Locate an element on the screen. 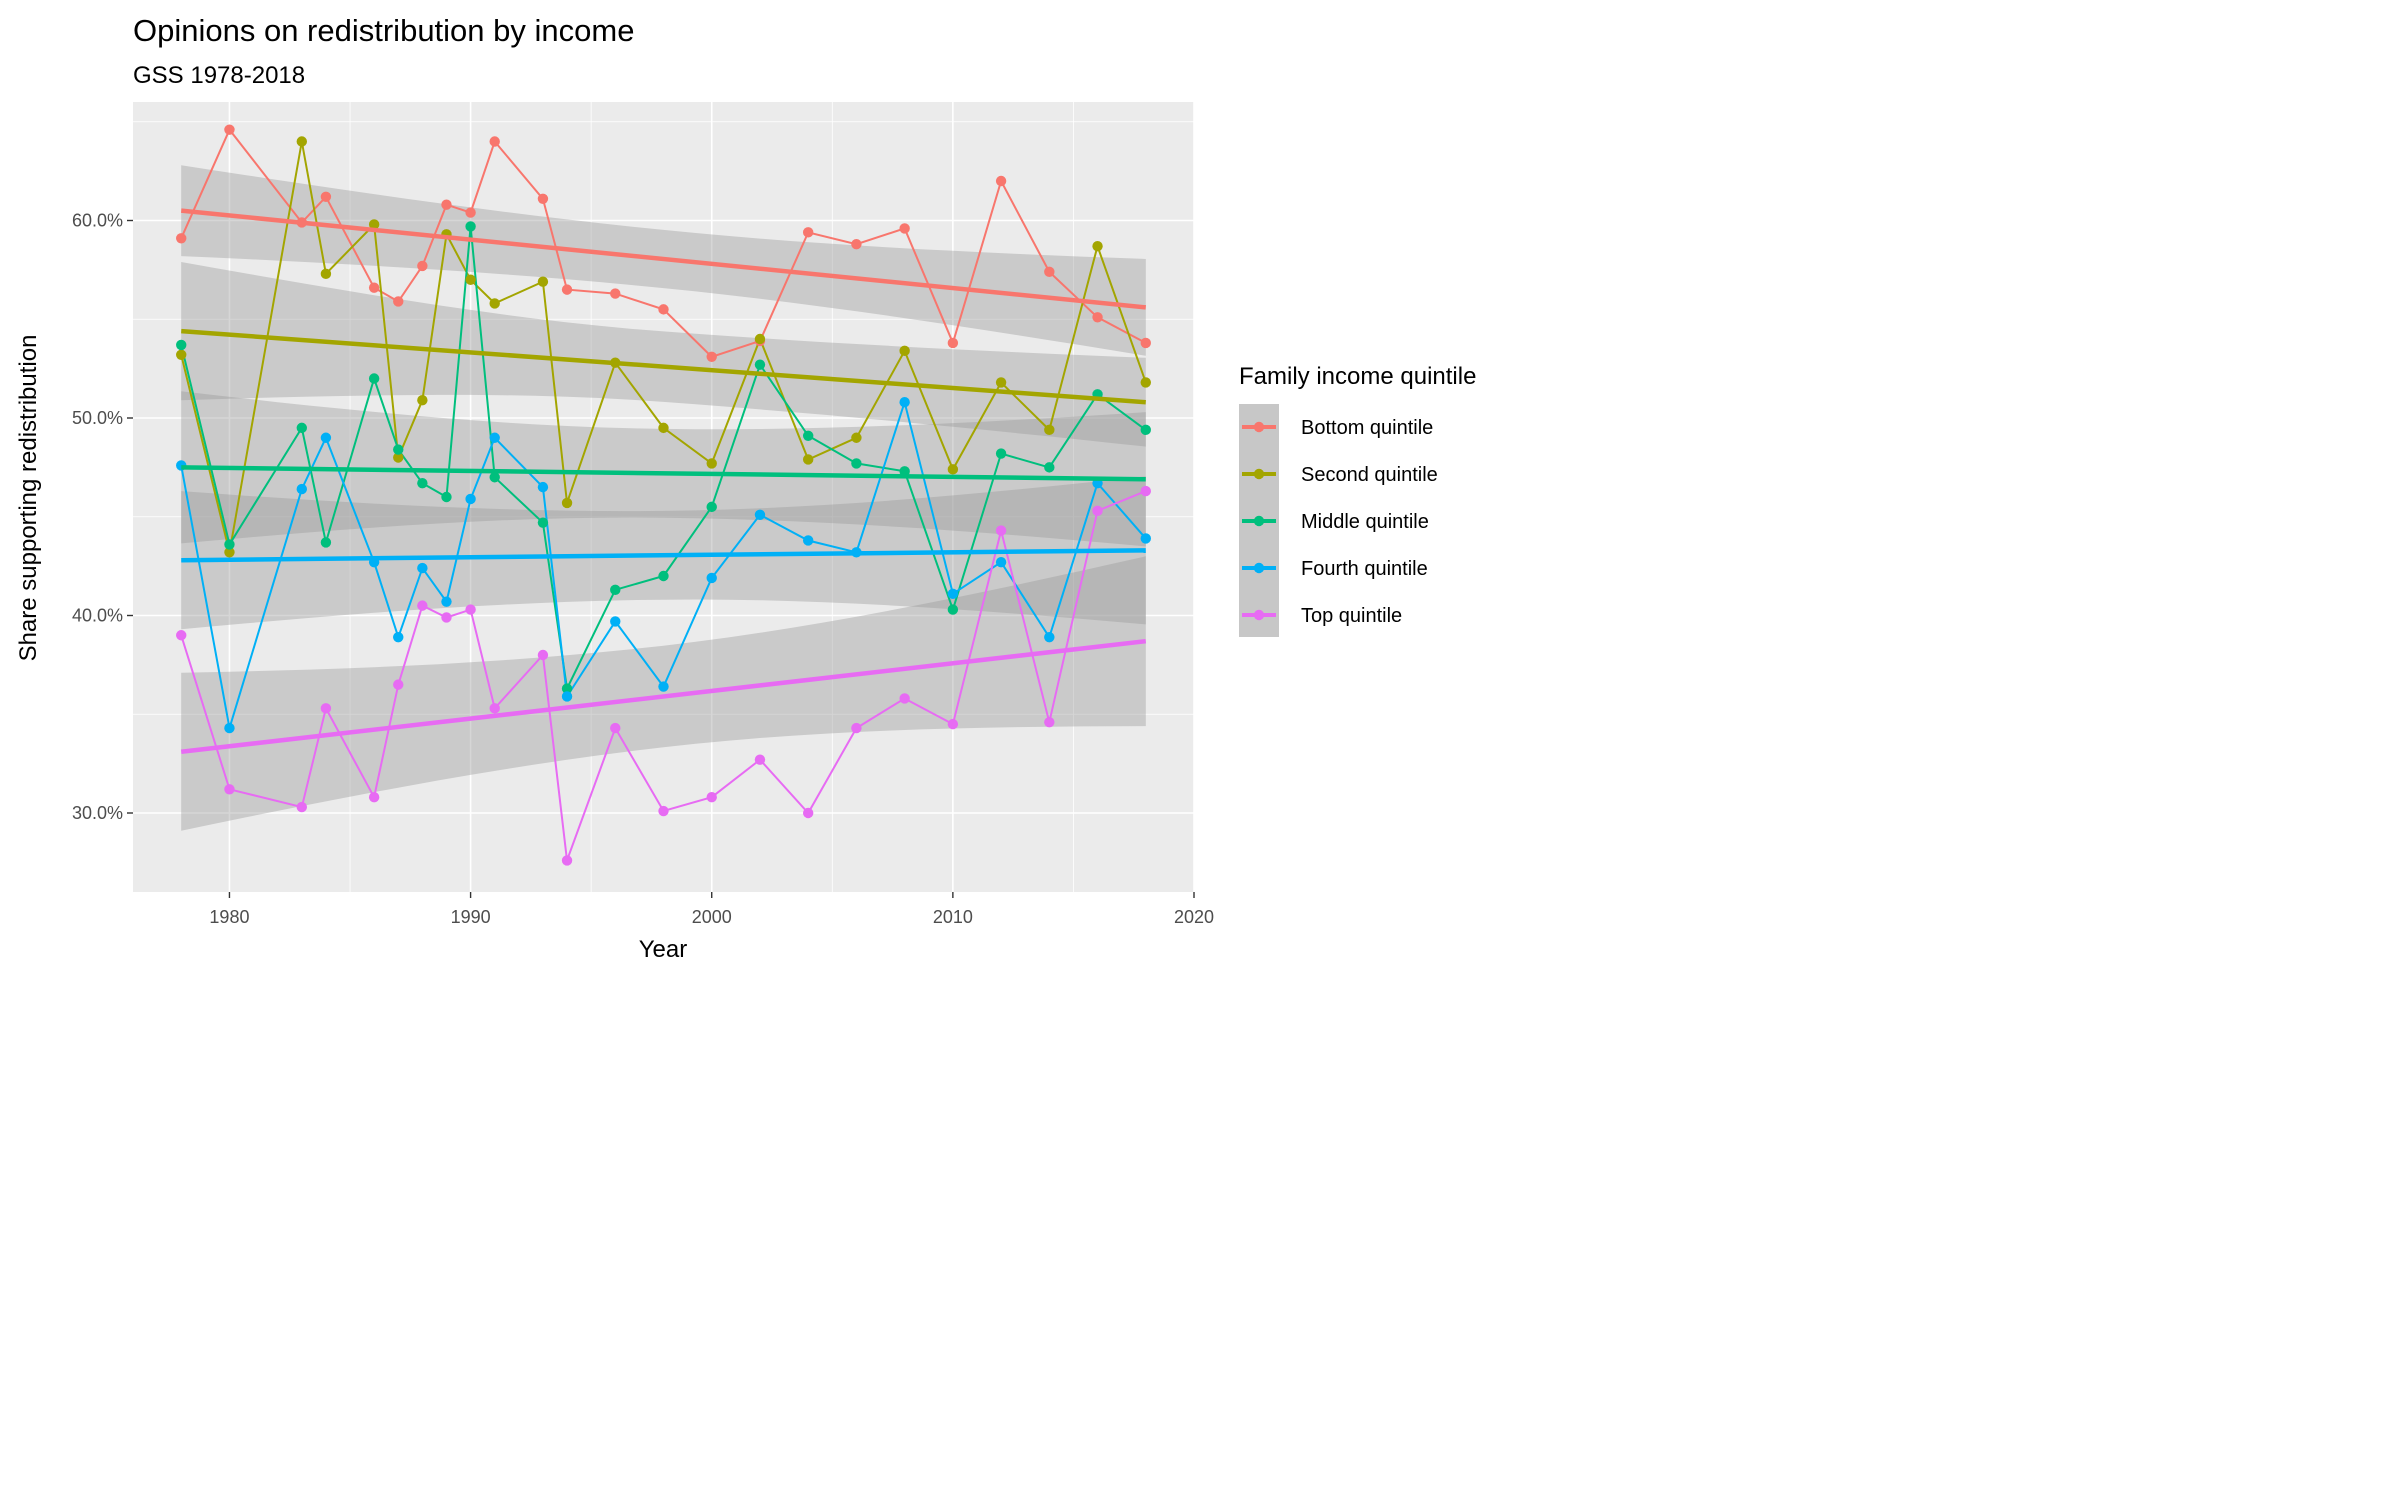 This screenshot has width=2400, height=1500. confidence-band-fourth-quintile is located at coordinates (663, 553).